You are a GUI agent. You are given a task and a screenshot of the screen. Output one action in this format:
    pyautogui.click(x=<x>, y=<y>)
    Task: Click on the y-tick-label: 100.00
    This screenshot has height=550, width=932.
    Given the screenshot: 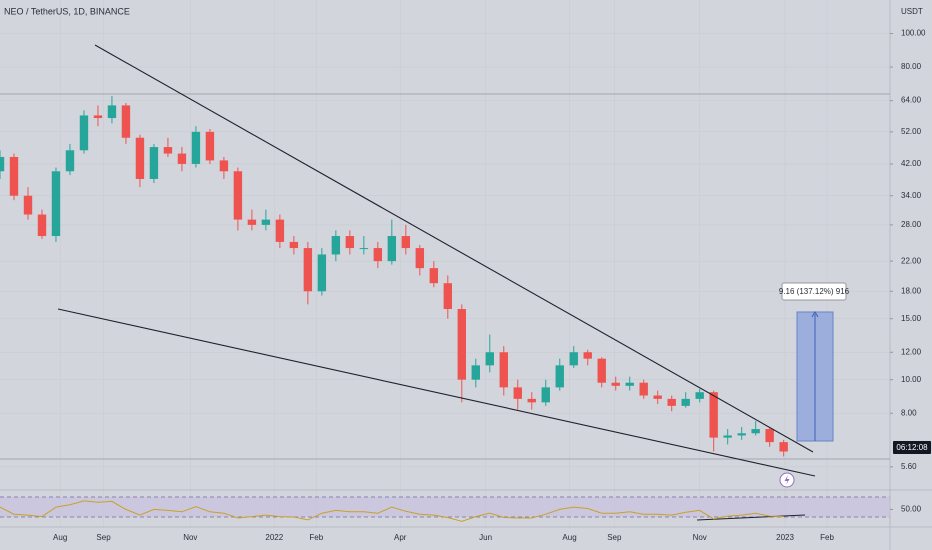 What is the action you would take?
    pyautogui.click(x=913, y=33)
    